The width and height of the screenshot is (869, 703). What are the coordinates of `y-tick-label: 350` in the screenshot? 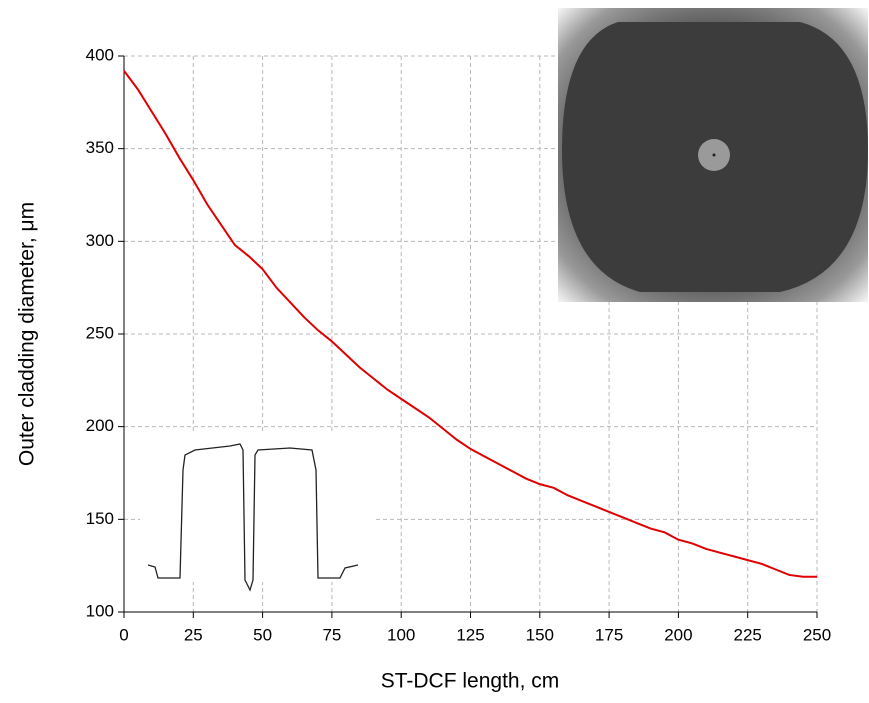 It's located at (100, 147).